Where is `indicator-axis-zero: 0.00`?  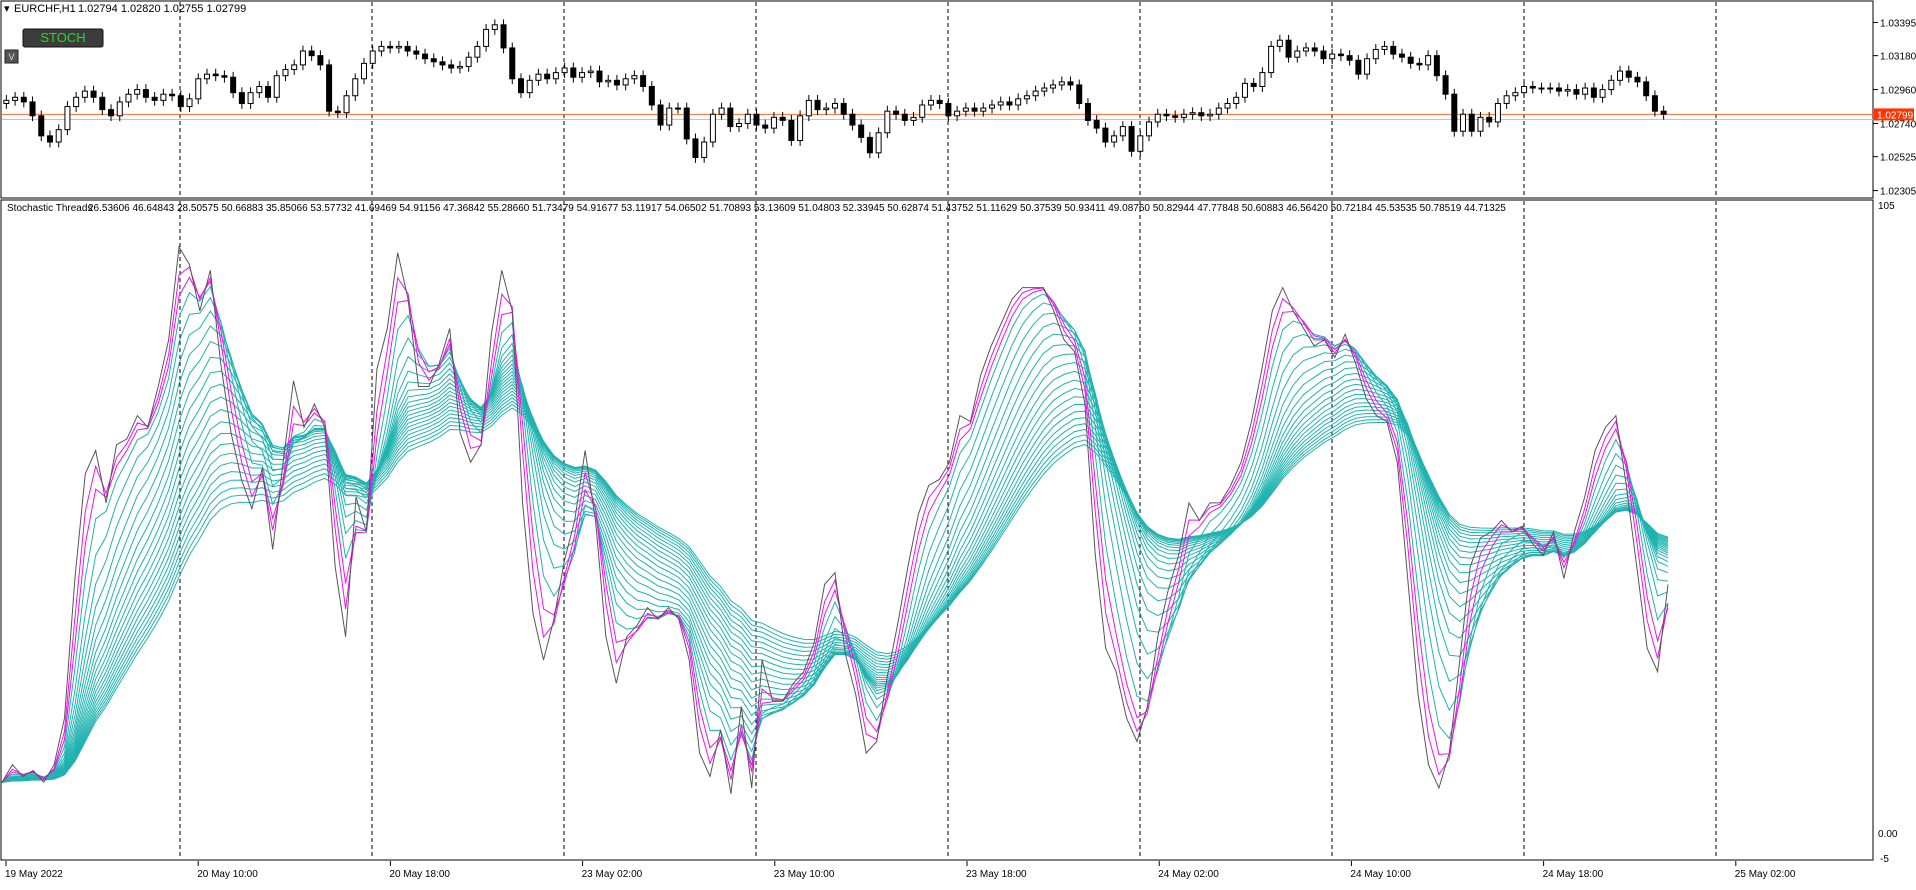 indicator-axis-zero: 0.00 is located at coordinates (1888, 834).